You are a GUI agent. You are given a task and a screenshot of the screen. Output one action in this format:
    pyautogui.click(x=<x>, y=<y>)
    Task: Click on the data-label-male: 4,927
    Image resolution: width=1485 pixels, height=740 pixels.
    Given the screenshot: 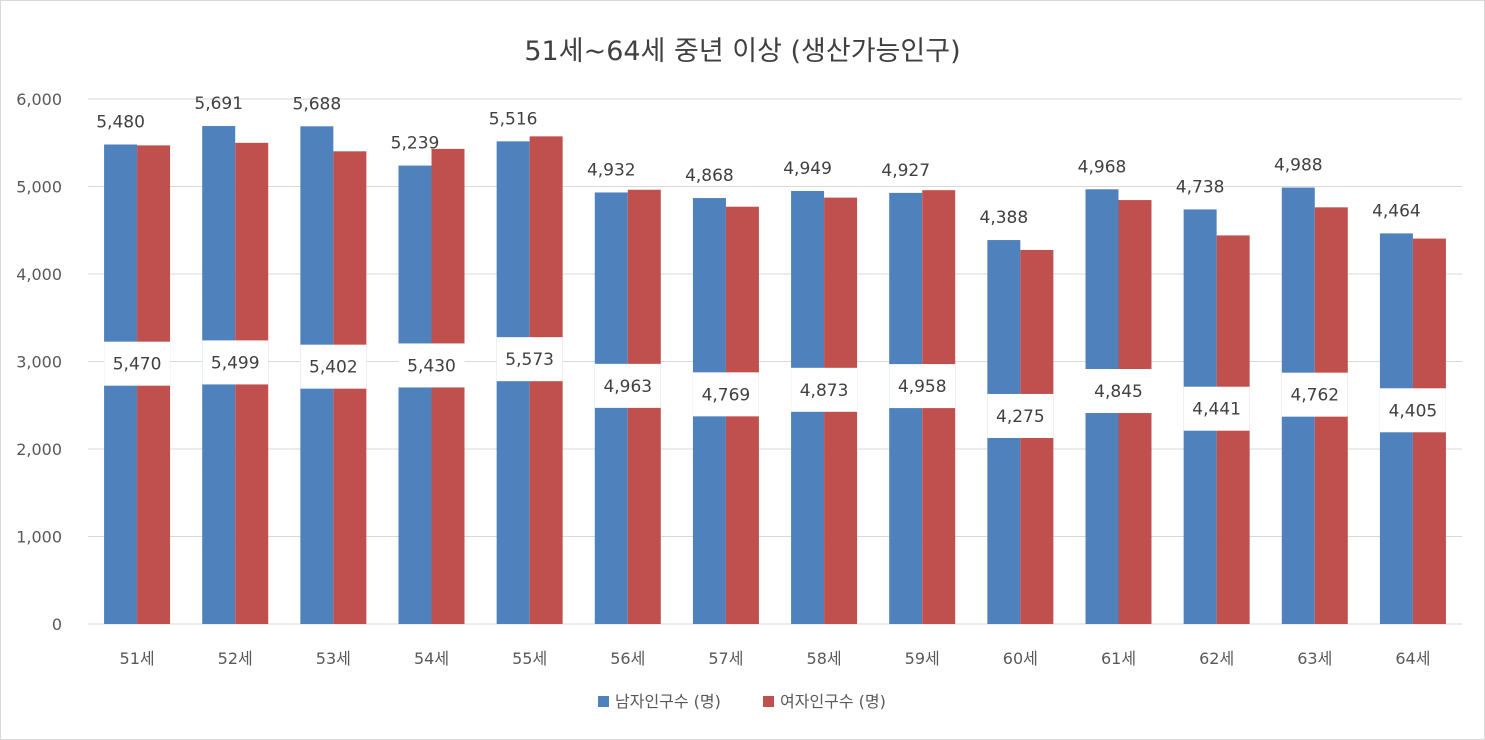 What is the action you would take?
    pyautogui.click(x=905, y=171)
    